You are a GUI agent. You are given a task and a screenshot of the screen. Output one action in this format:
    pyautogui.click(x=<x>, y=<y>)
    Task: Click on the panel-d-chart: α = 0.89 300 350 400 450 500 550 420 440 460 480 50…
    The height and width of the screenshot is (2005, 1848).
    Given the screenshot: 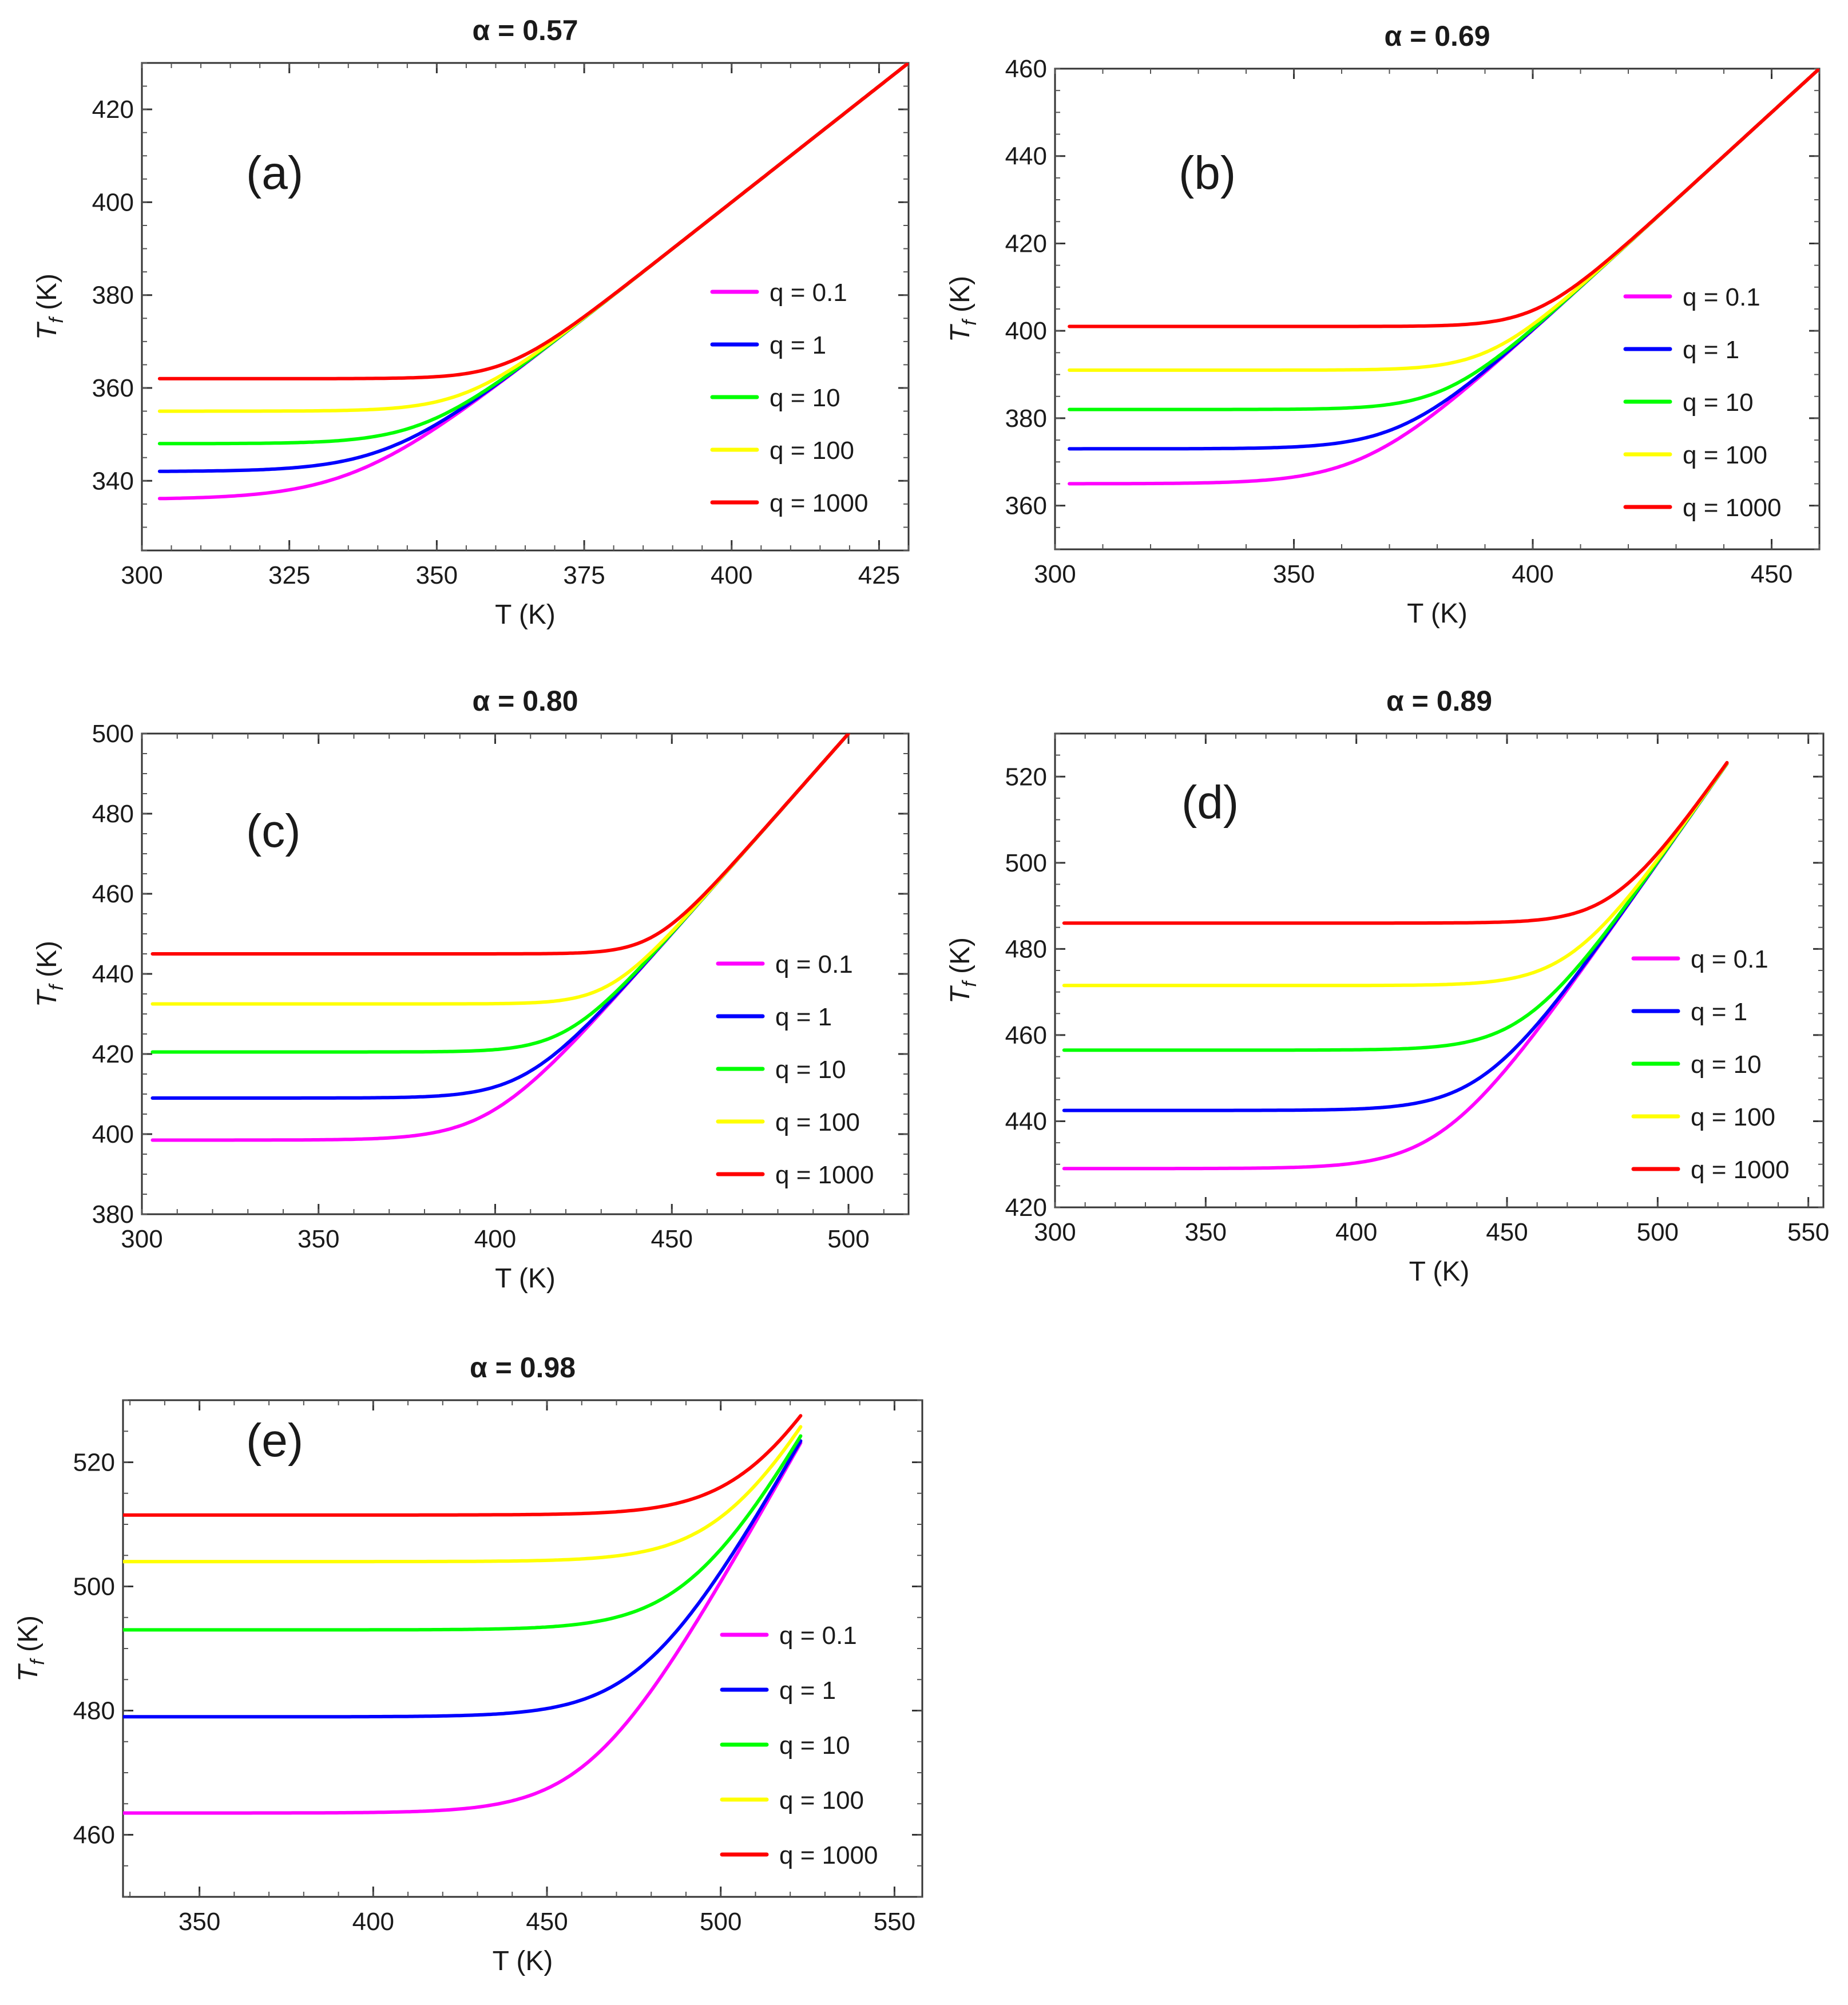 What is the action you would take?
    pyautogui.click(x=1387, y=986)
    